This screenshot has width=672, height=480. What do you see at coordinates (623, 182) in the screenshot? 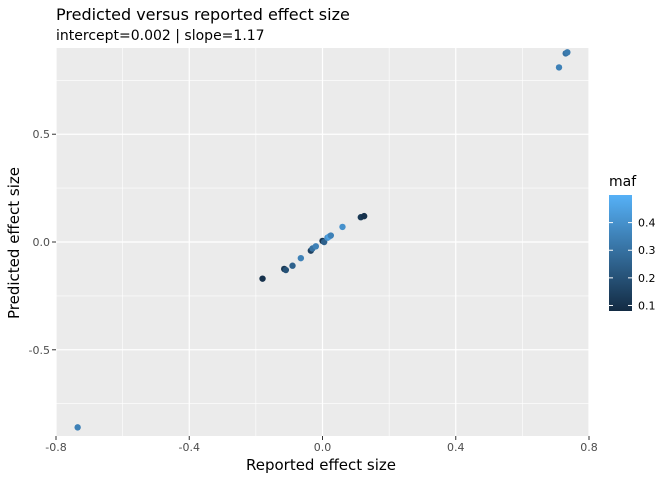
I see `legend-title: maf` at bounding box center [623, 182].